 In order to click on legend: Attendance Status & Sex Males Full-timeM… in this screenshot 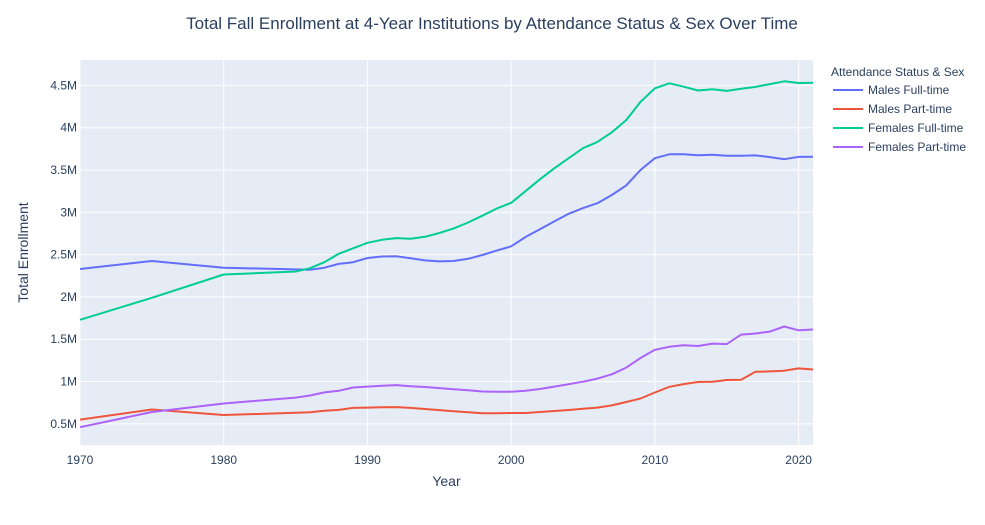, I will do `click(898, 109)`.